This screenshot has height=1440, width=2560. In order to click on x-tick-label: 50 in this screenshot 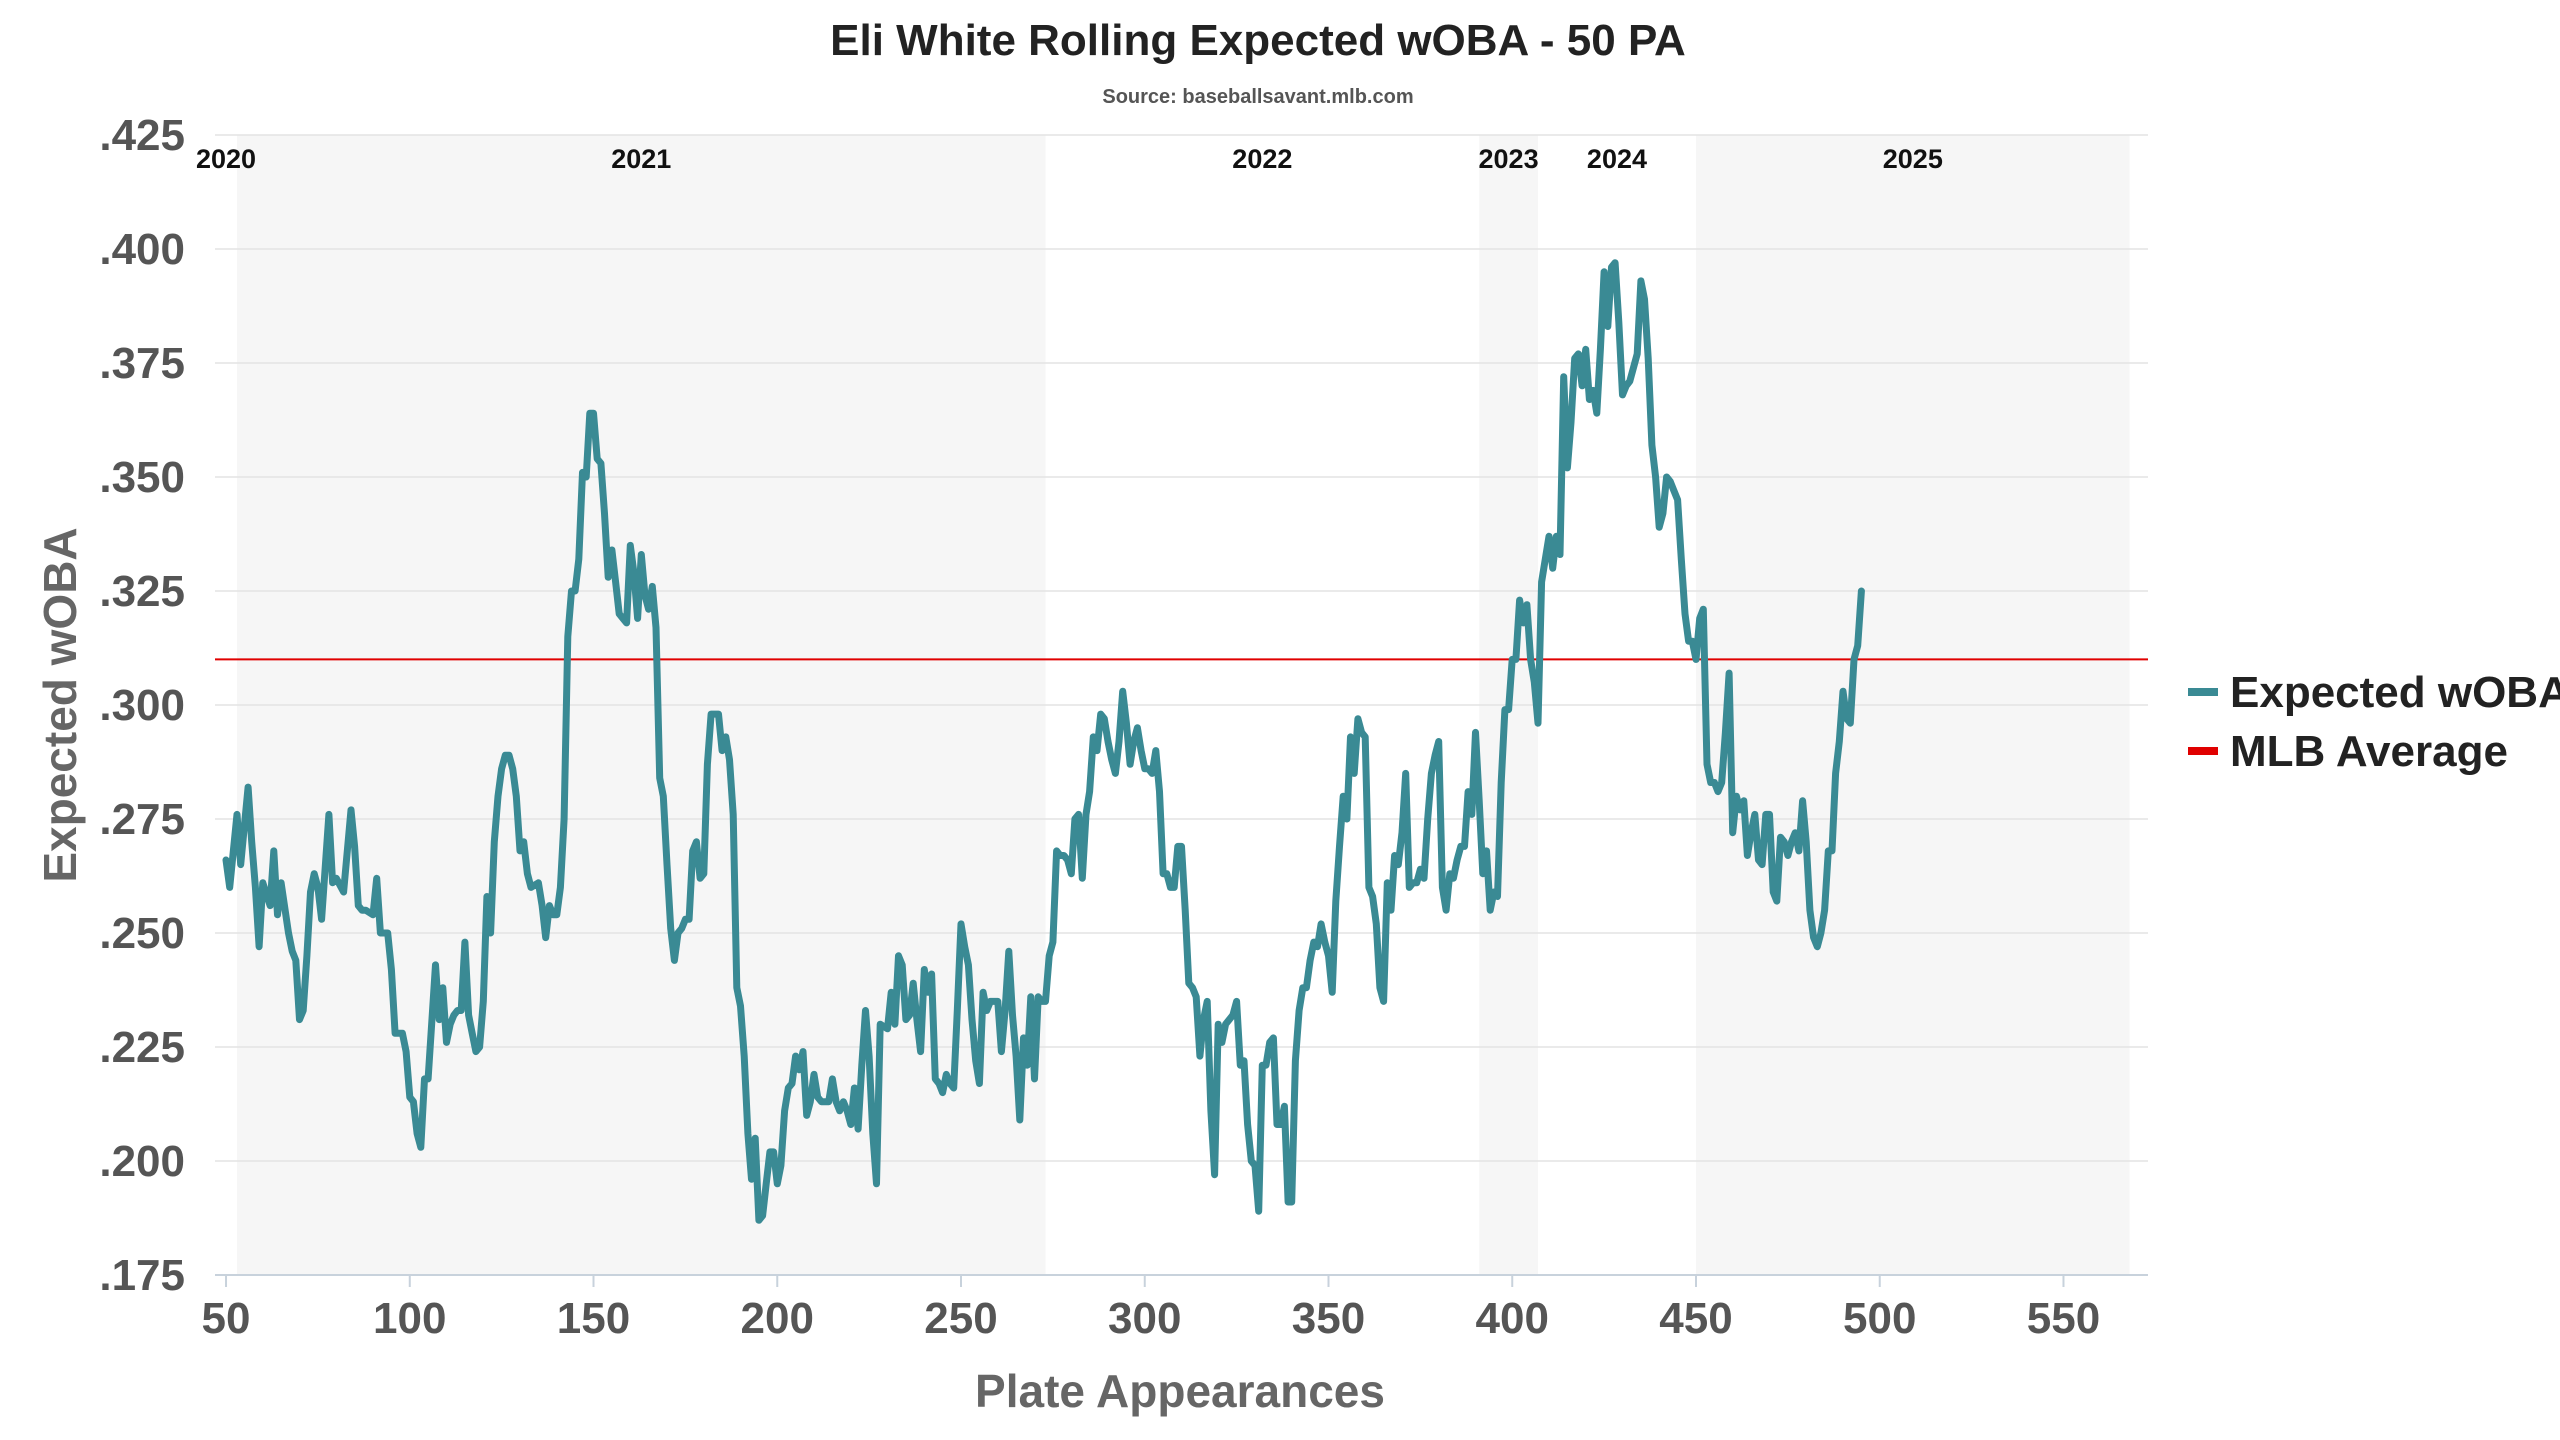, I will do `click(226, 1318)`.